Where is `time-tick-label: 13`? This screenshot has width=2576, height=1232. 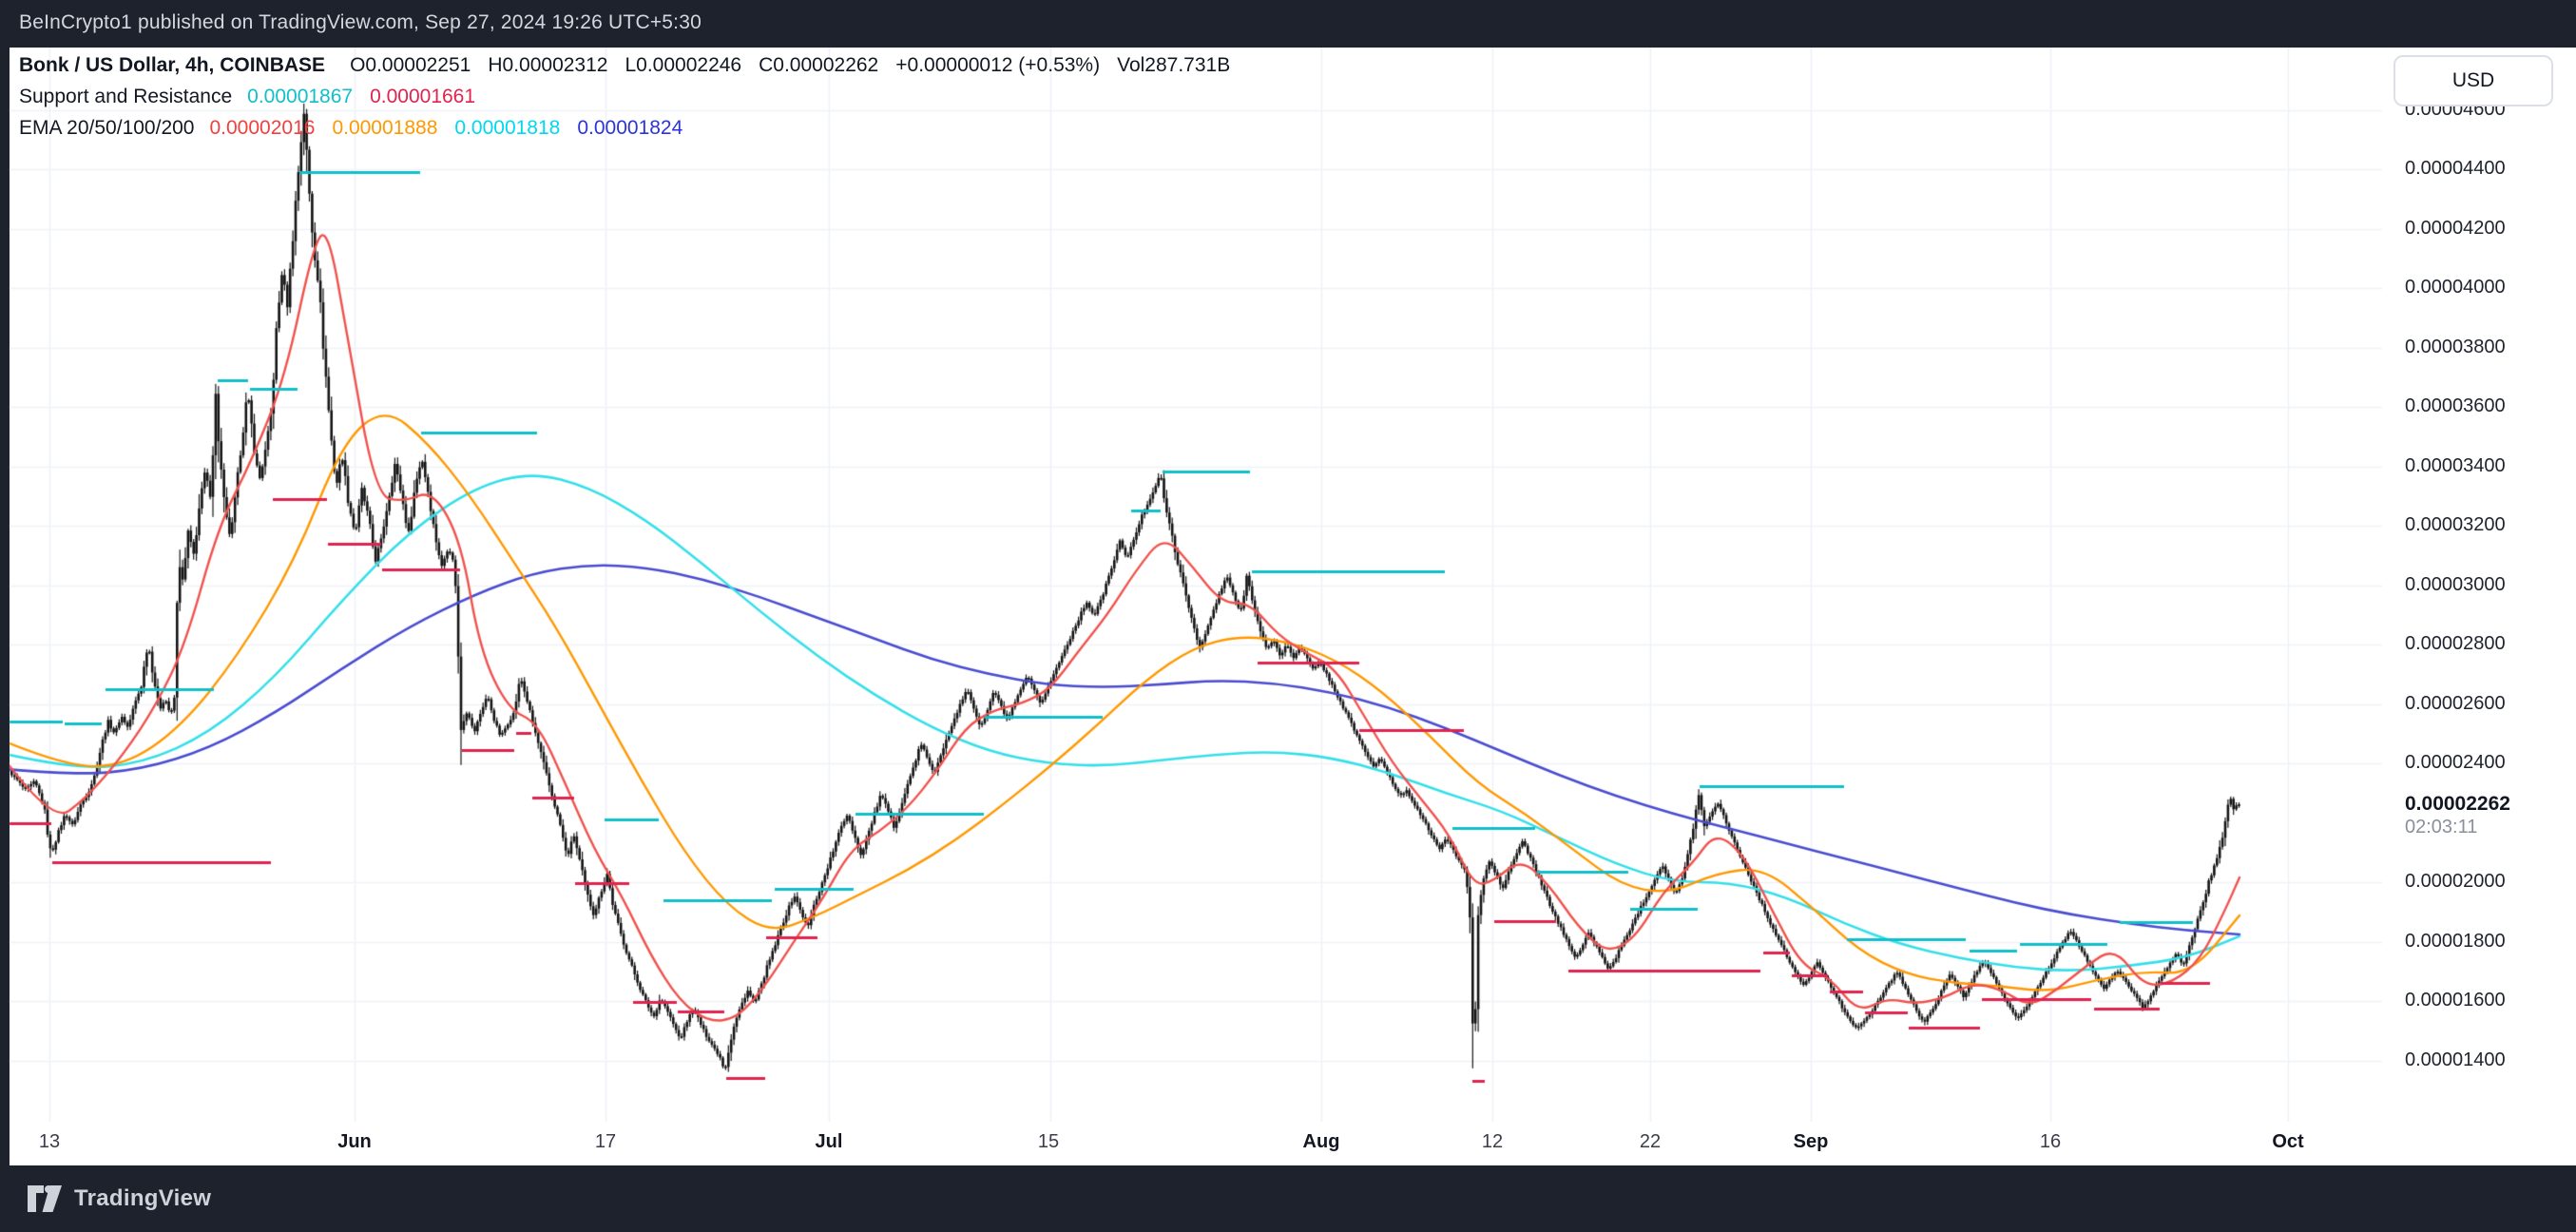
time-tick-label: 13 is located at coordinates (49, 1142).